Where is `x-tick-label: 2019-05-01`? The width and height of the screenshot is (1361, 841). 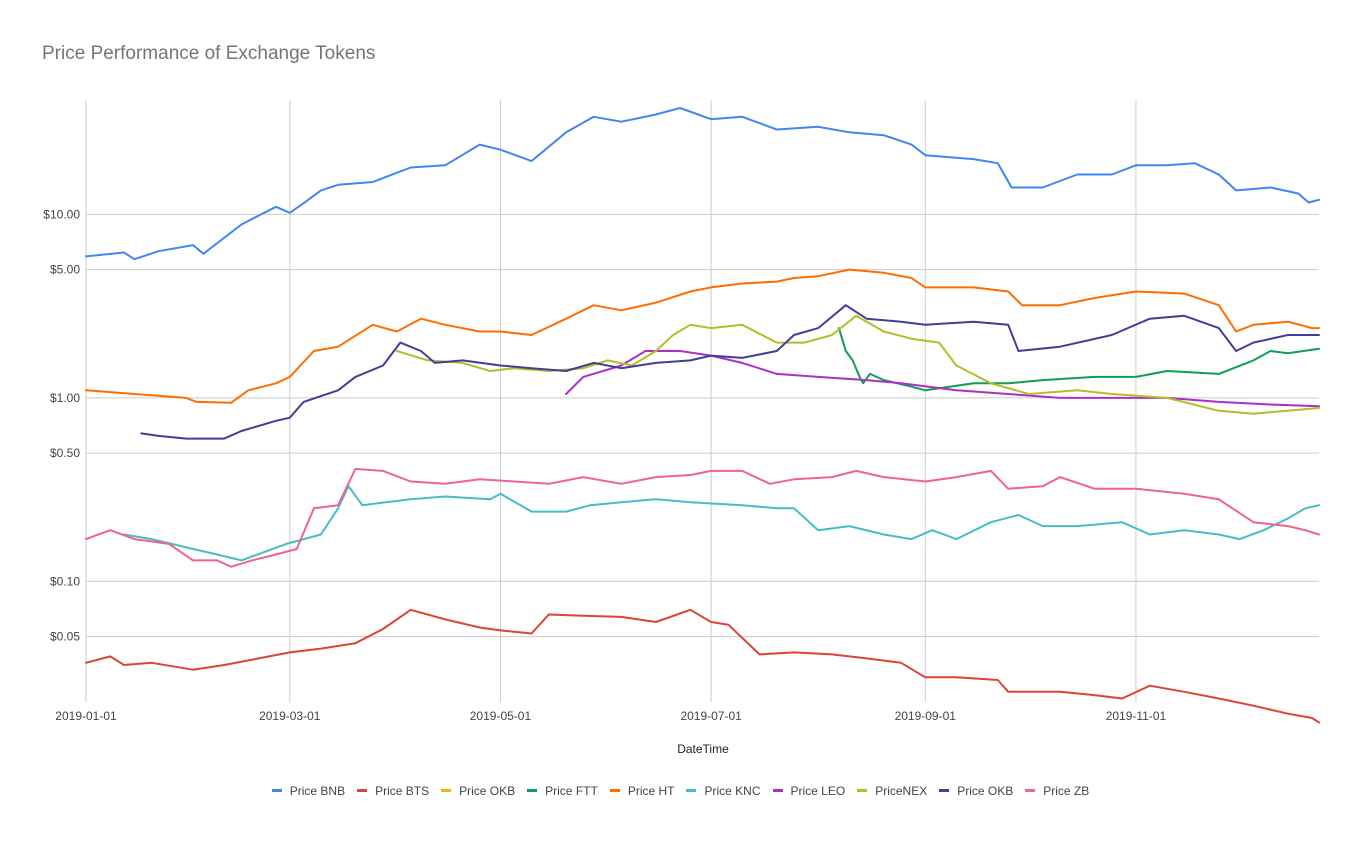 x-tick-label: 2019-05-01 is located at coordinates (501, 716).